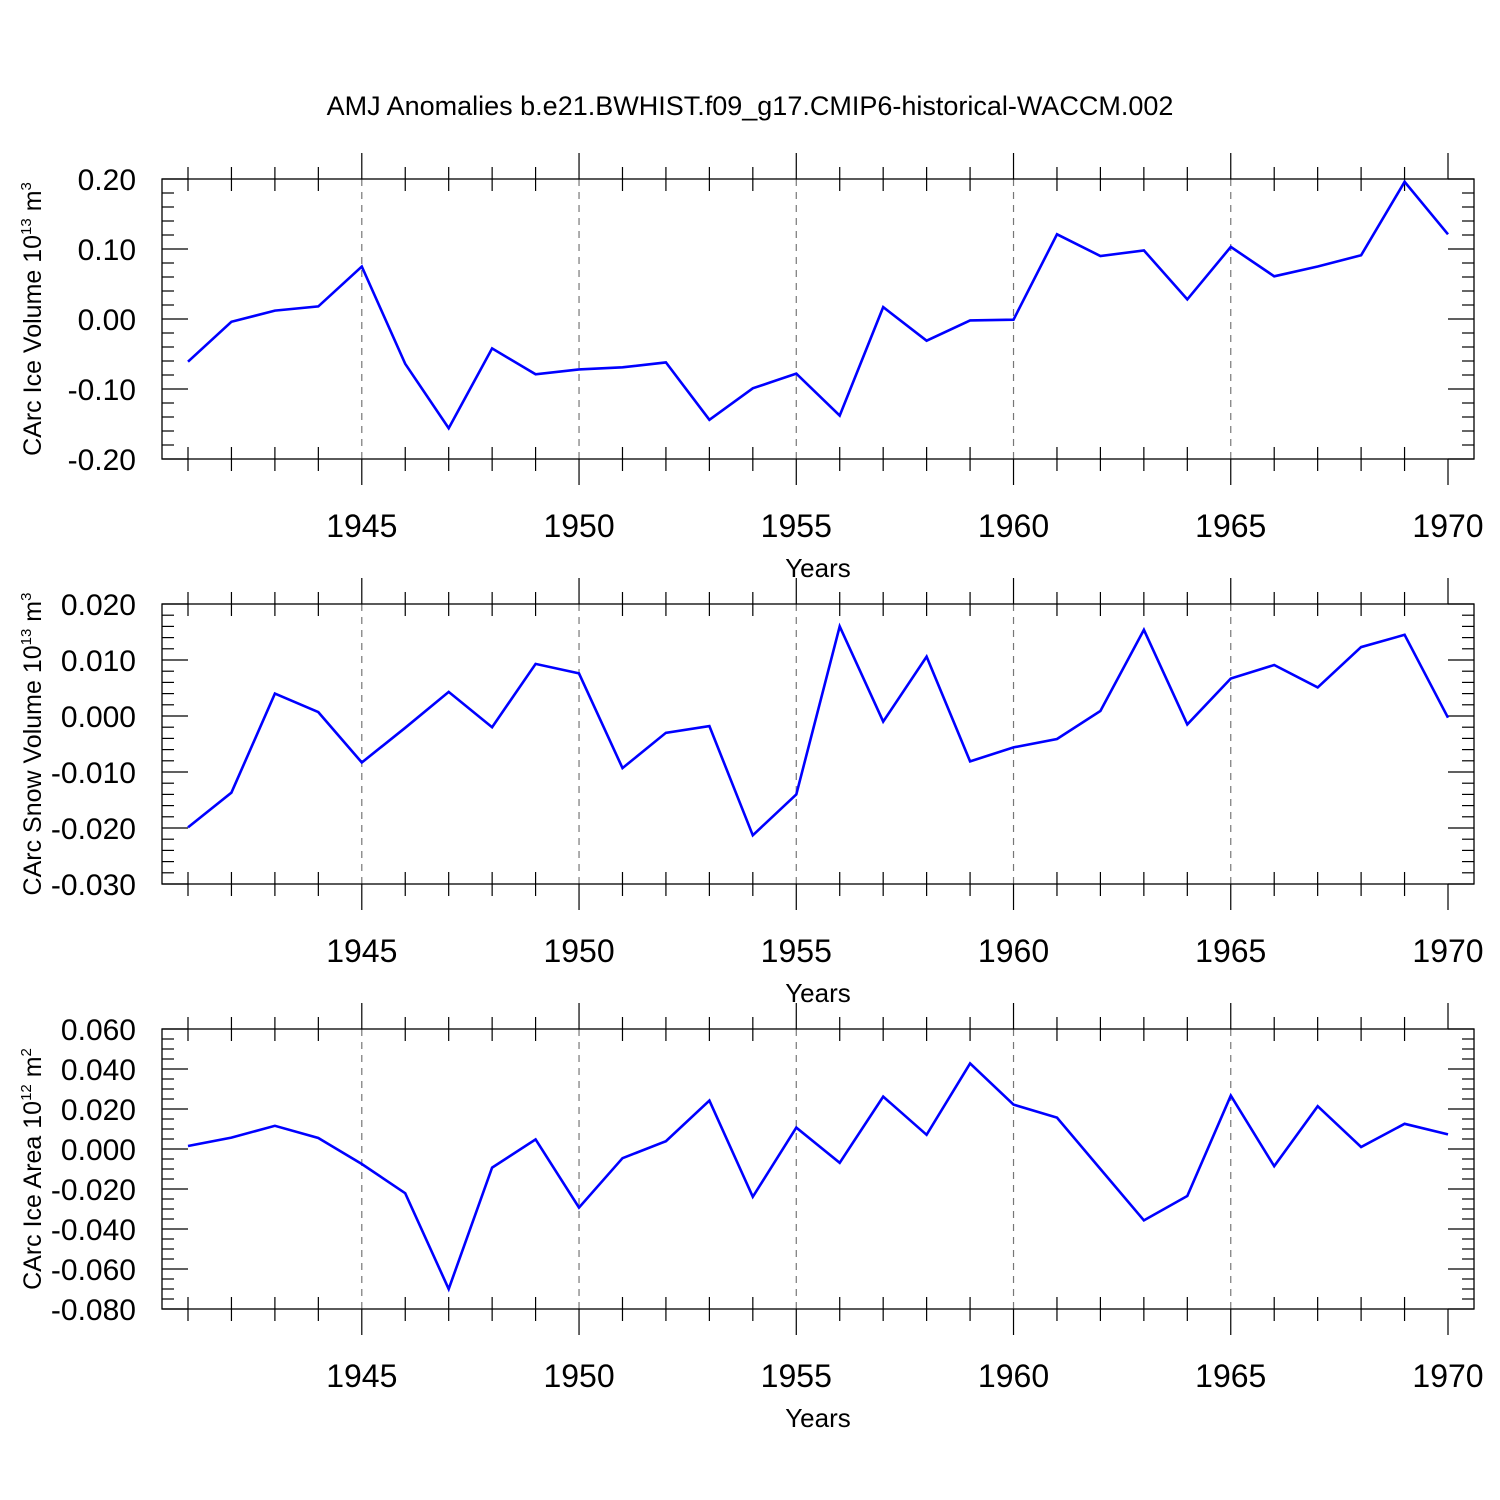  Describe the element at coordinates (102, 460) in the screenshot. I see `y-tick-label: -0.20` at that location.